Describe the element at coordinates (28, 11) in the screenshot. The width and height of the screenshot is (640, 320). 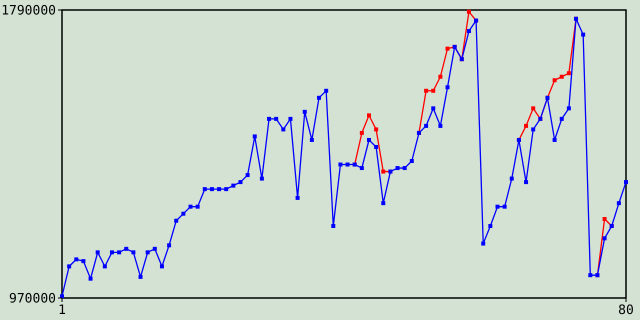
I see `y-tick-label: 1790000` at that location.